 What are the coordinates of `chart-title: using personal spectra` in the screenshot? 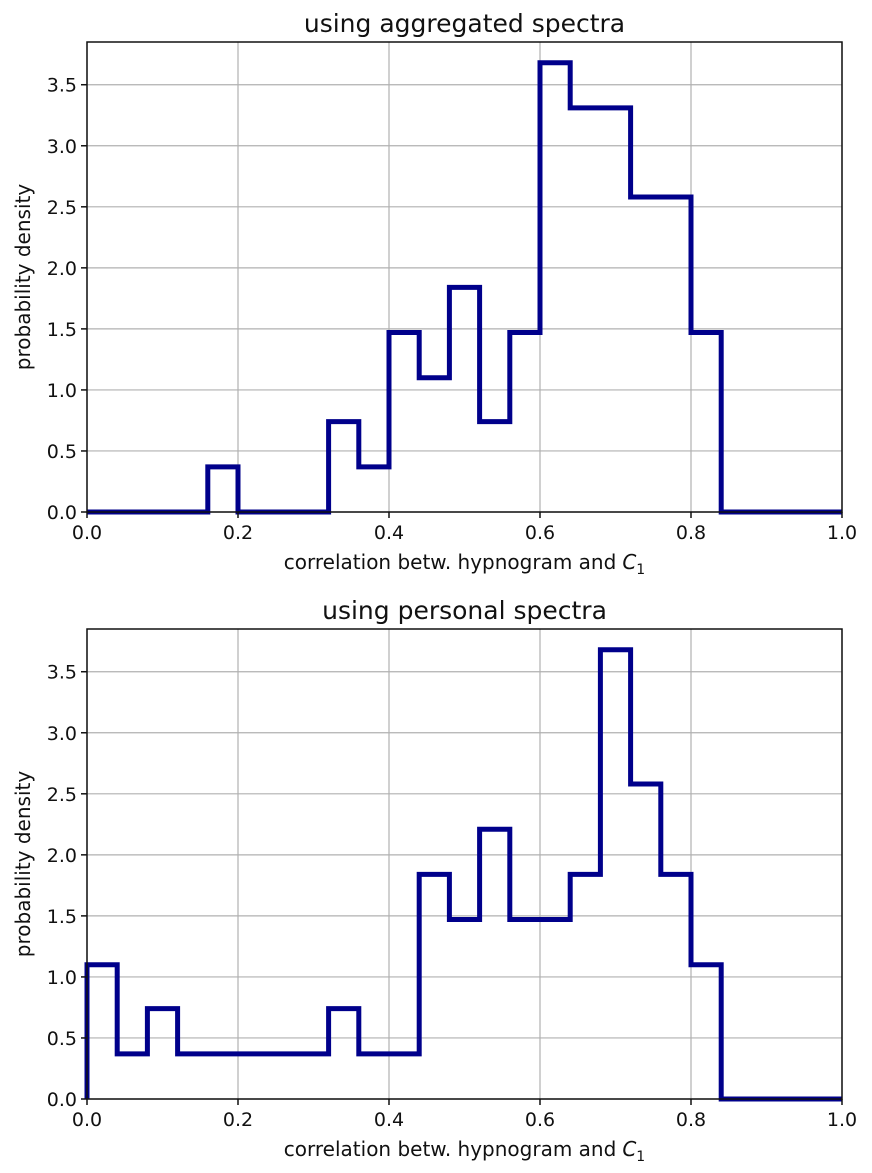 It's located at (464, 610).